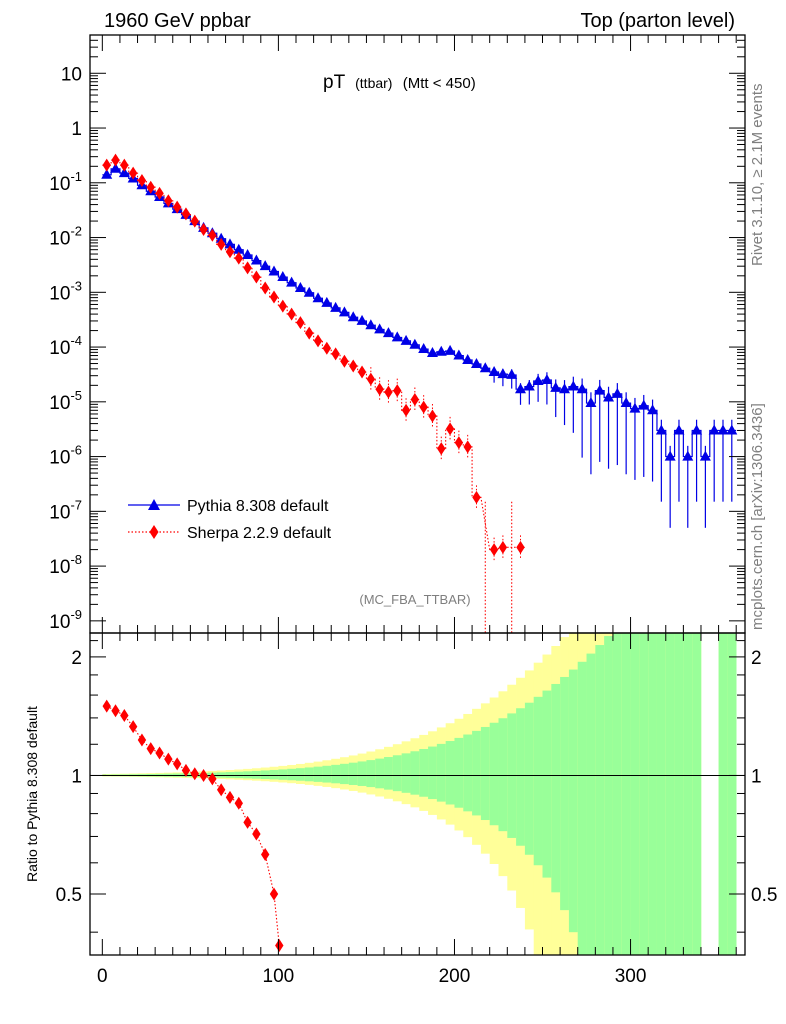 The height and width of the screenshot is (1024, 786). What do you see at coordinates (76, 340) in the screenshot?
I see `tick-exponent: -4` at bounding box center [76, 340].